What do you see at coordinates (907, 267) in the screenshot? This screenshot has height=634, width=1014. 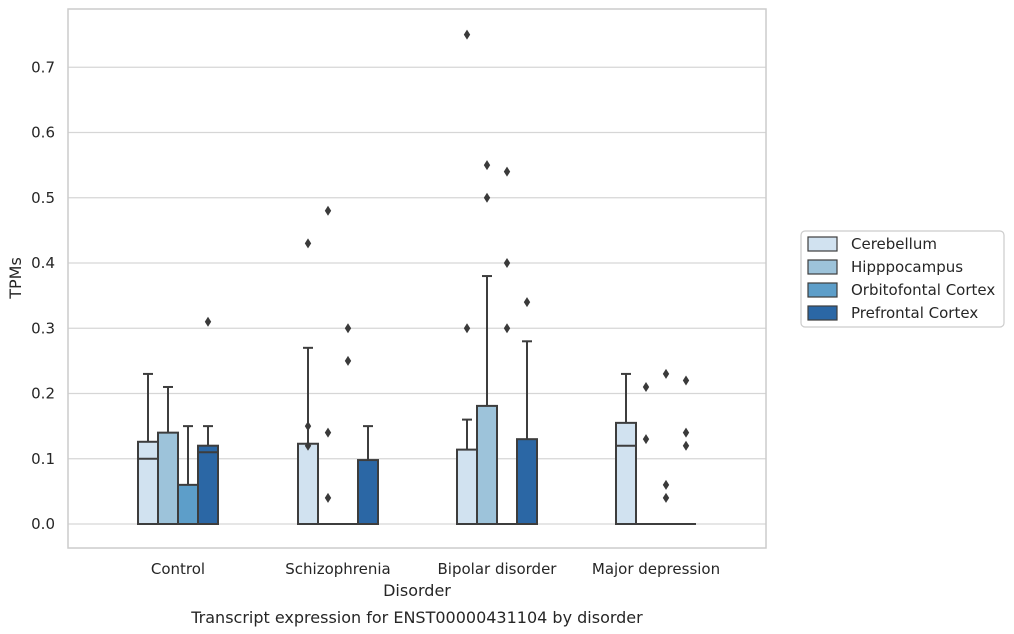 I see `legend-label-1: Hipppocampus` at bounding box center [907, 267].